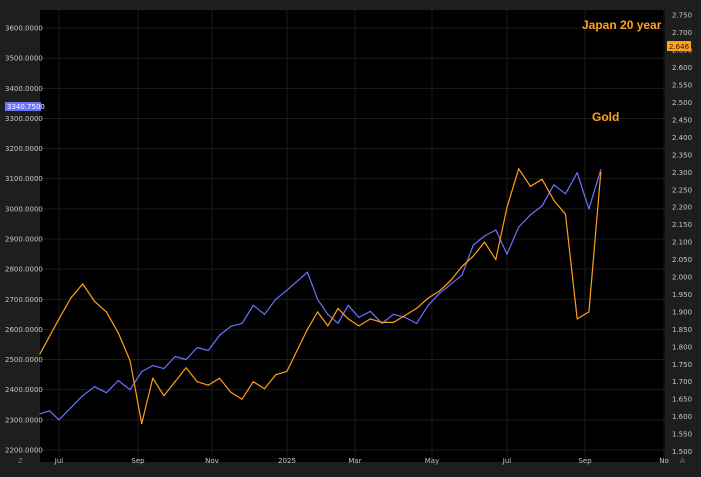 Image resolution: width=701 pixels, height=477 pixels. I want to click on left-corner-glyph: Z, so click(20, 461).